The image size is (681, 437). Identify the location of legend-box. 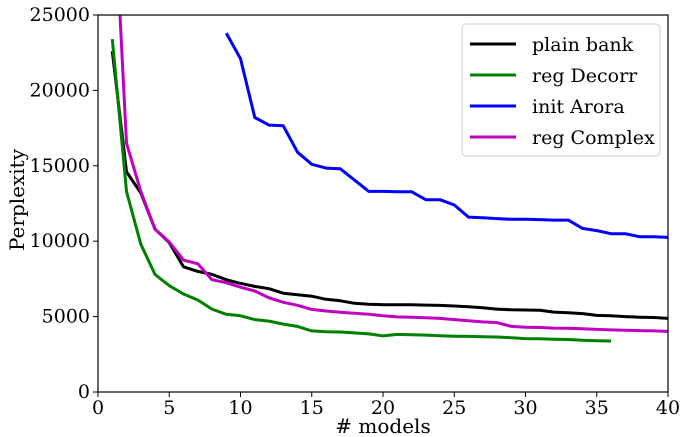
(561, 90).